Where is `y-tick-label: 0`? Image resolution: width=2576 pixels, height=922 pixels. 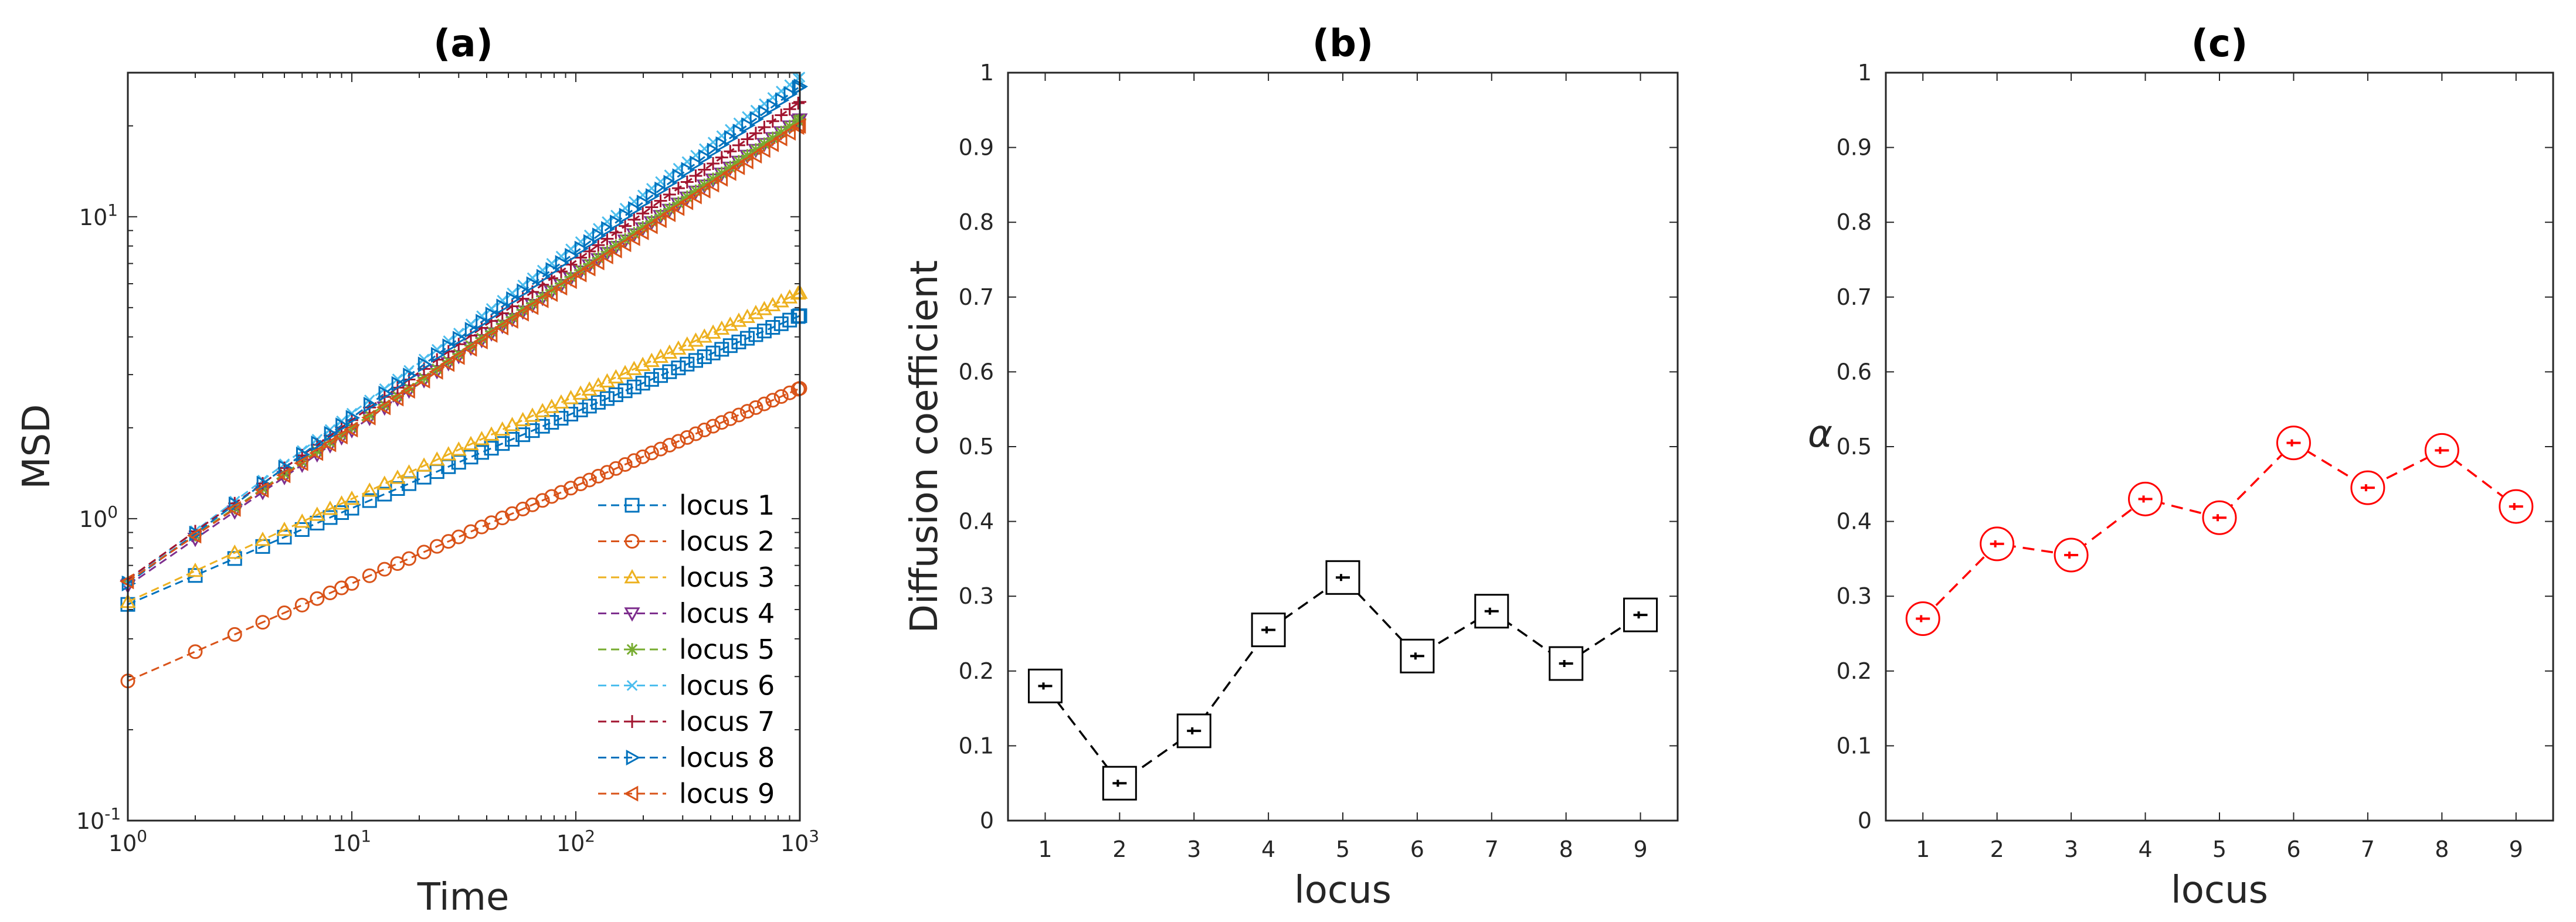 y-tick-label: 0 is located at coordinates (1865, 820).